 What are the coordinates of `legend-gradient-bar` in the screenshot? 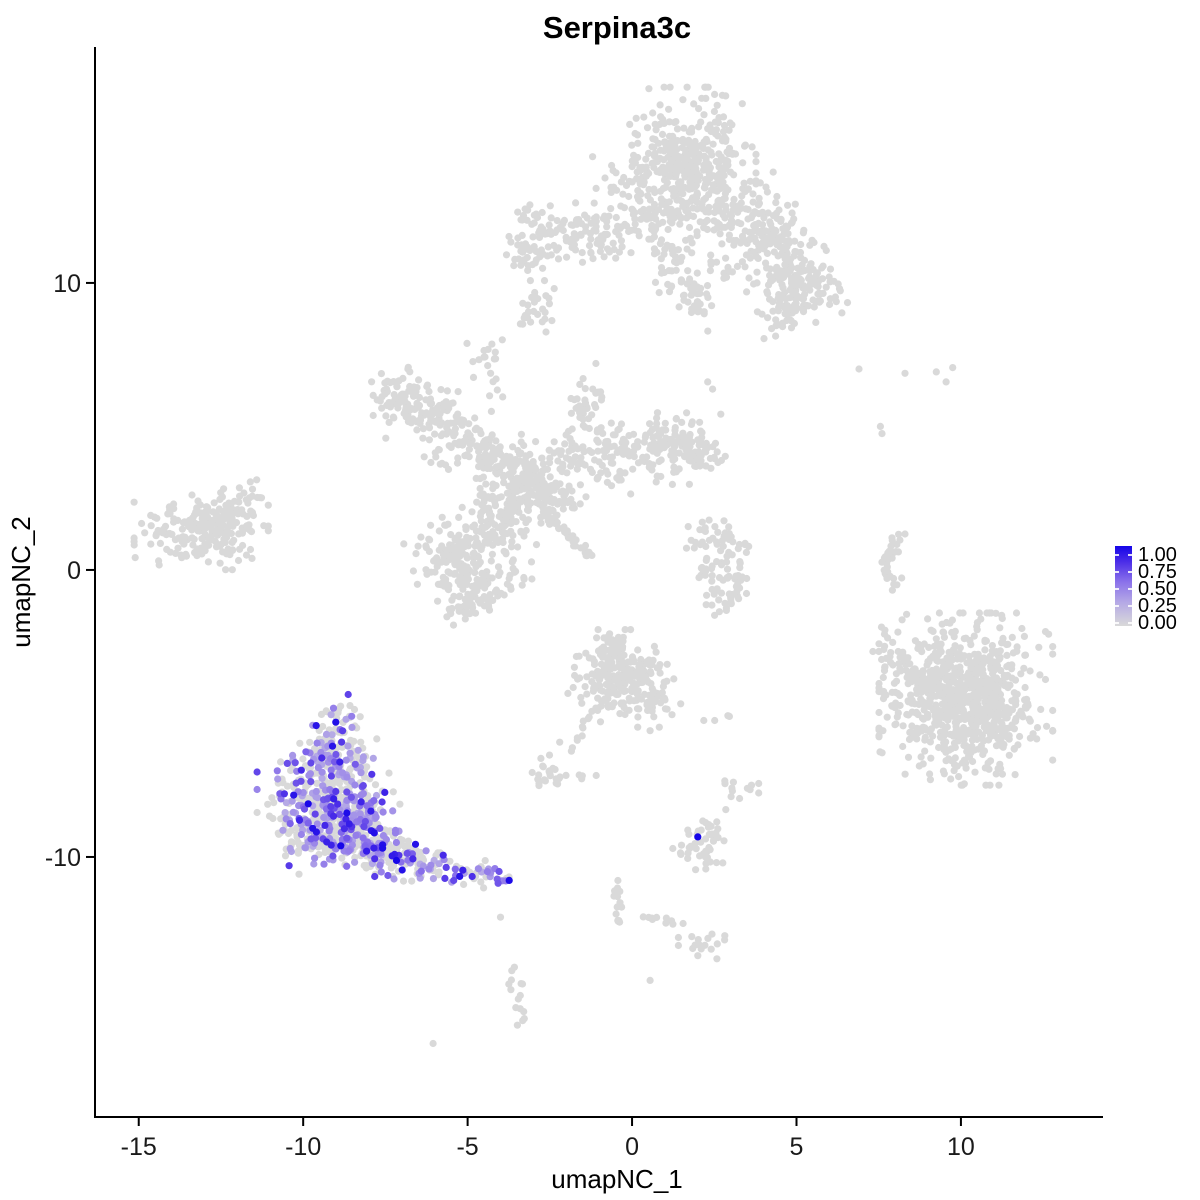 It's located at (1123, 586).